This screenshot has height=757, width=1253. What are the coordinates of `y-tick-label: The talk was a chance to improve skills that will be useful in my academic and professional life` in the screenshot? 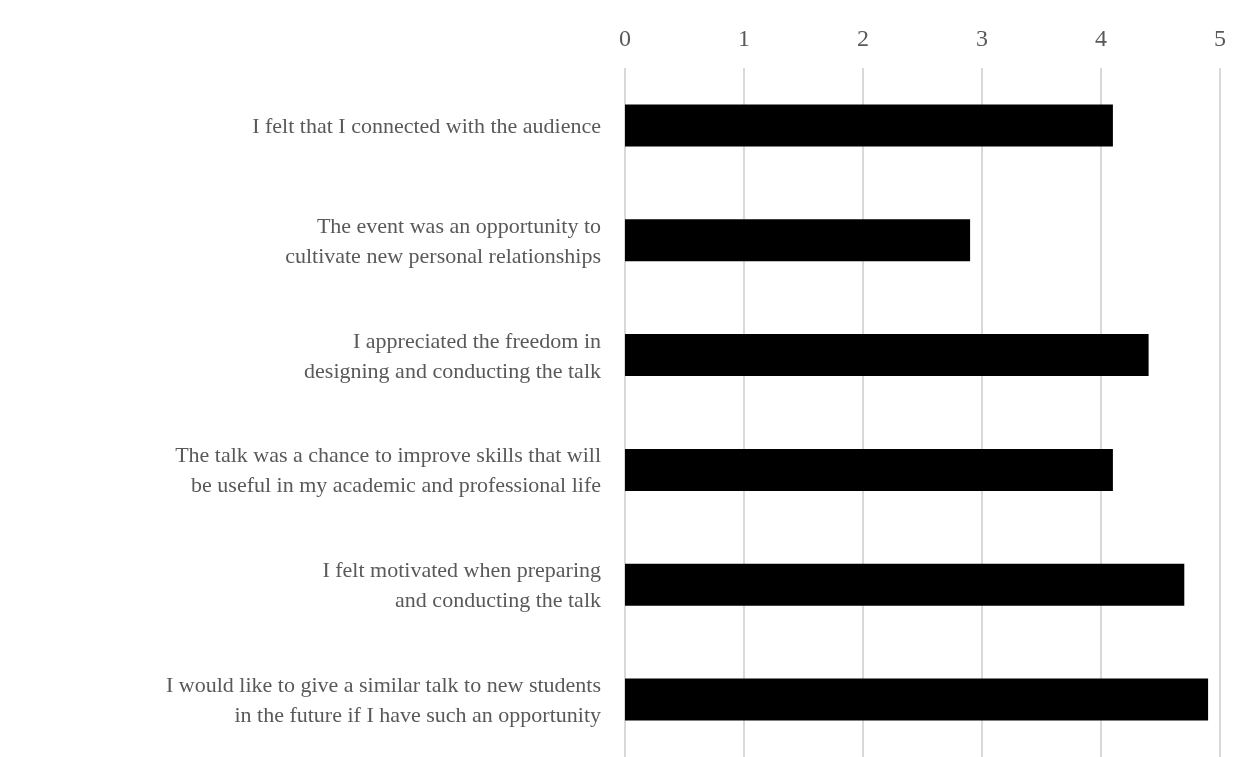 It's located at (388, 470).